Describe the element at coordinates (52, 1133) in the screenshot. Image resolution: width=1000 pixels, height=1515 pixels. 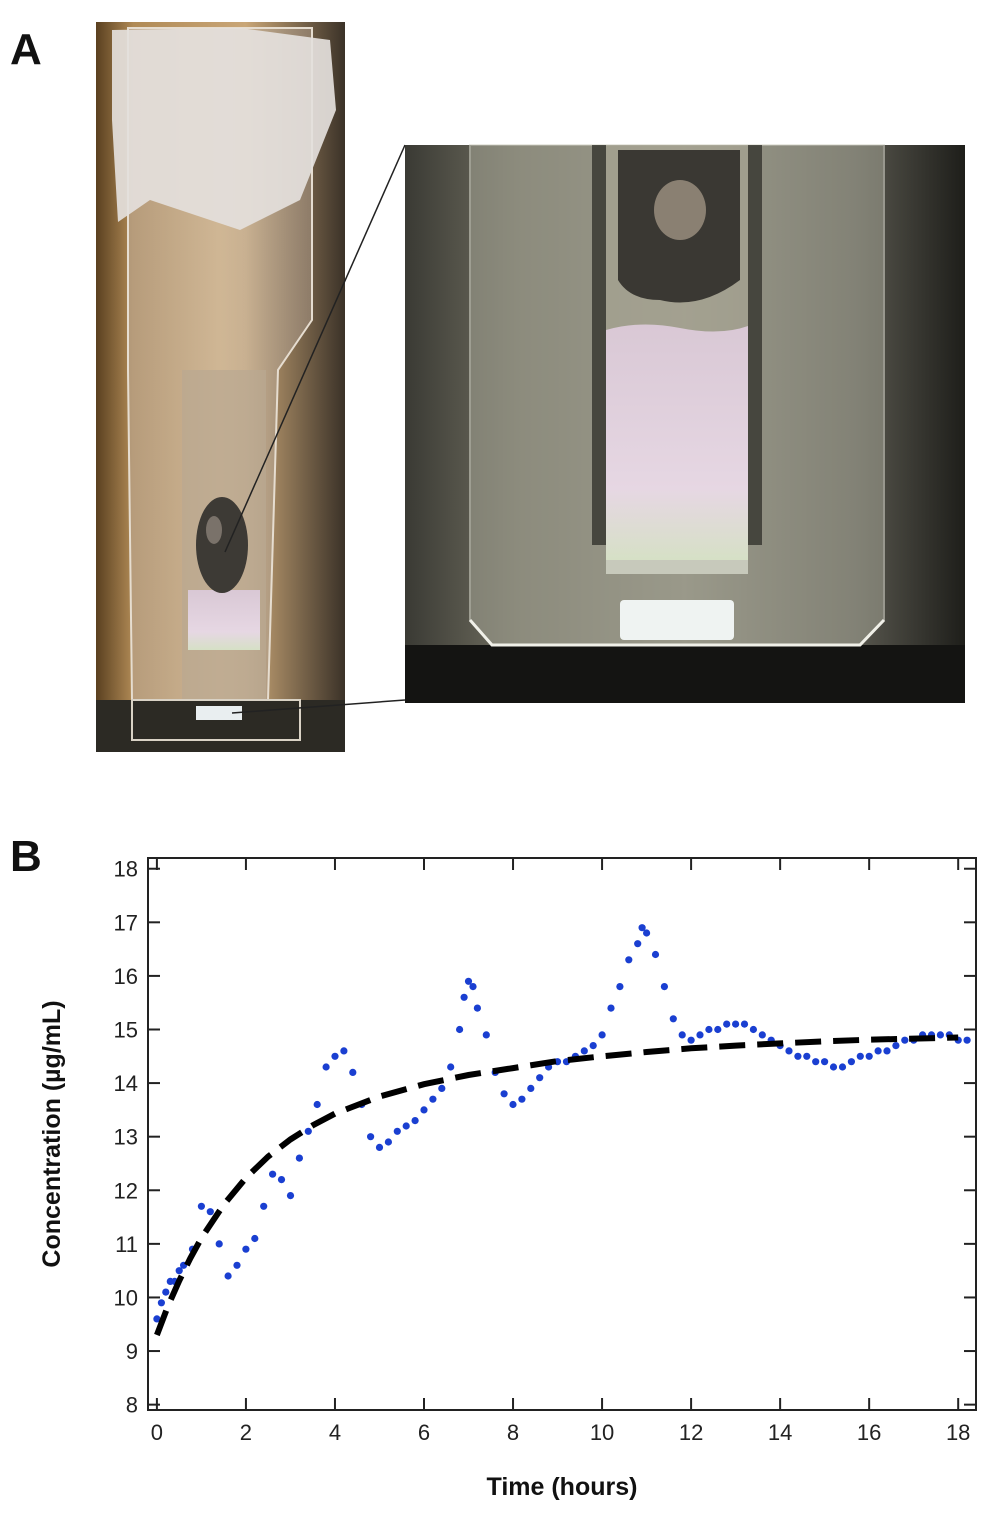
I see `y-axis-title: Concentration (µg/mL)` at that location.